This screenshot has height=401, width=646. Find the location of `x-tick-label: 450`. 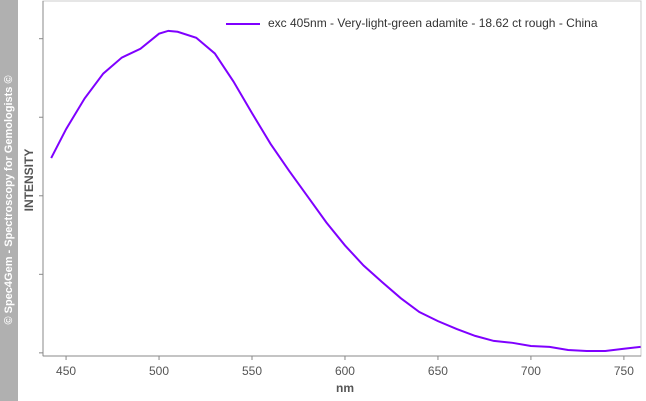

x-tick-label: 450 is located at coordinates (66, 371).